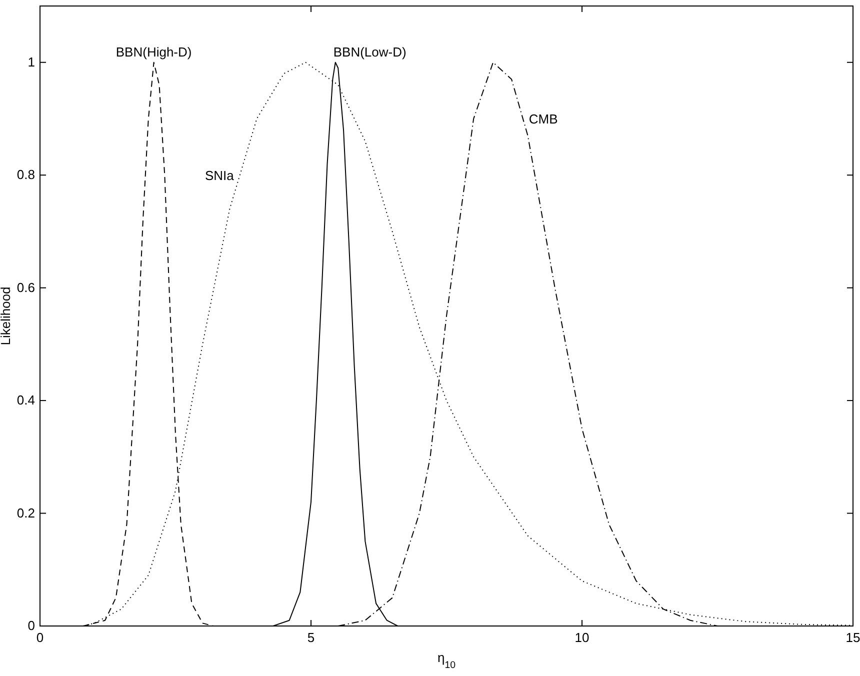  What do you see at coordinates (311, 637) in the screenshot?
I see `x-tick-label: 5` at bounding box center [311, 637].